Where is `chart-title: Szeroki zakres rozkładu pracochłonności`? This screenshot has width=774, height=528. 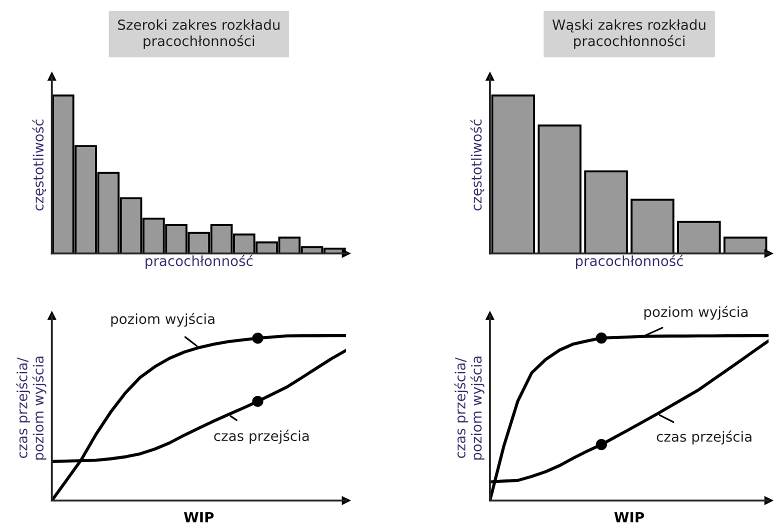
chart-title: Szeroki zakres rozkładu pracochłonności is located at coordinates (199, 34).